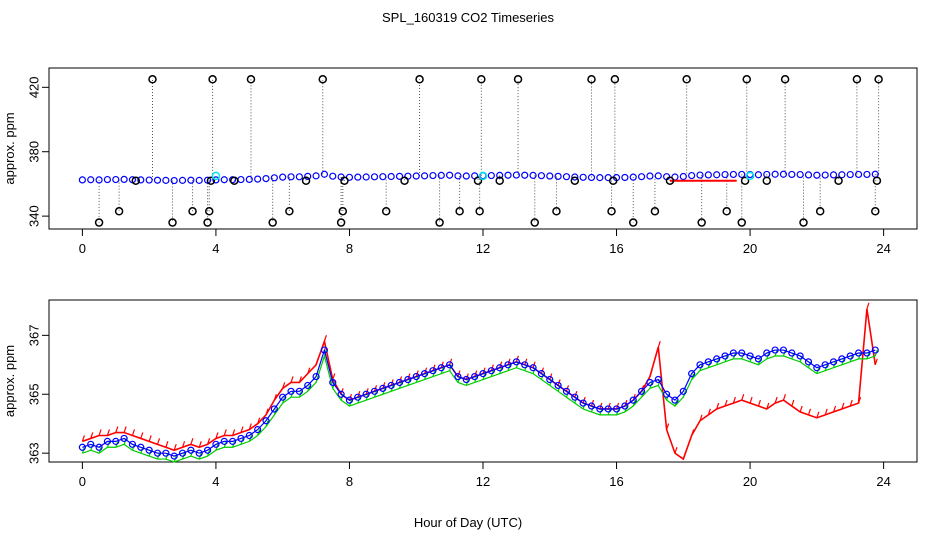 The height and width of the screenshot is (540, 936). I want to click on flag-point, so click(750, 176).